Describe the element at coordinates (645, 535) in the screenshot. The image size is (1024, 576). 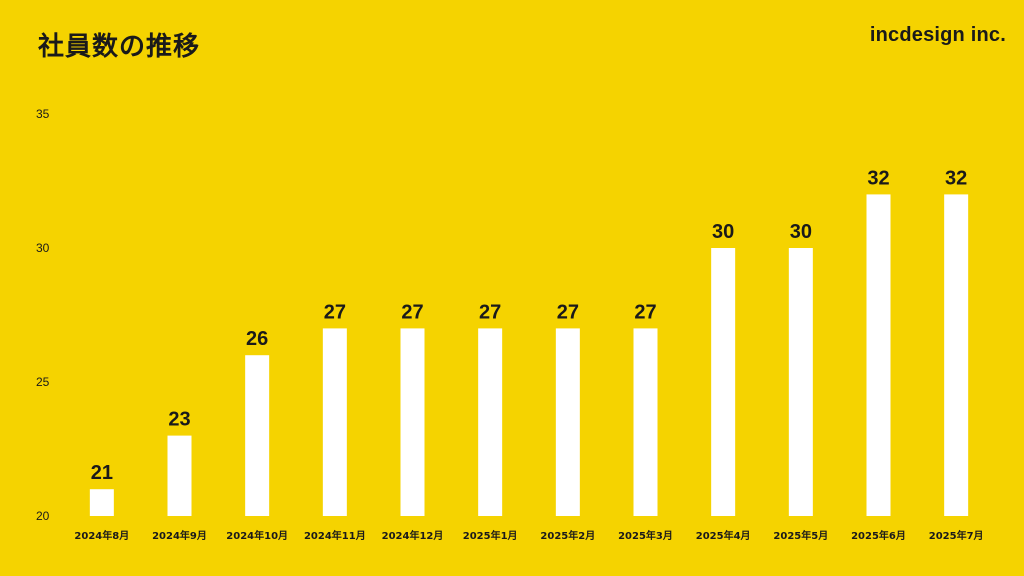
I see `x-tick-label: 2025年3月` at that location.